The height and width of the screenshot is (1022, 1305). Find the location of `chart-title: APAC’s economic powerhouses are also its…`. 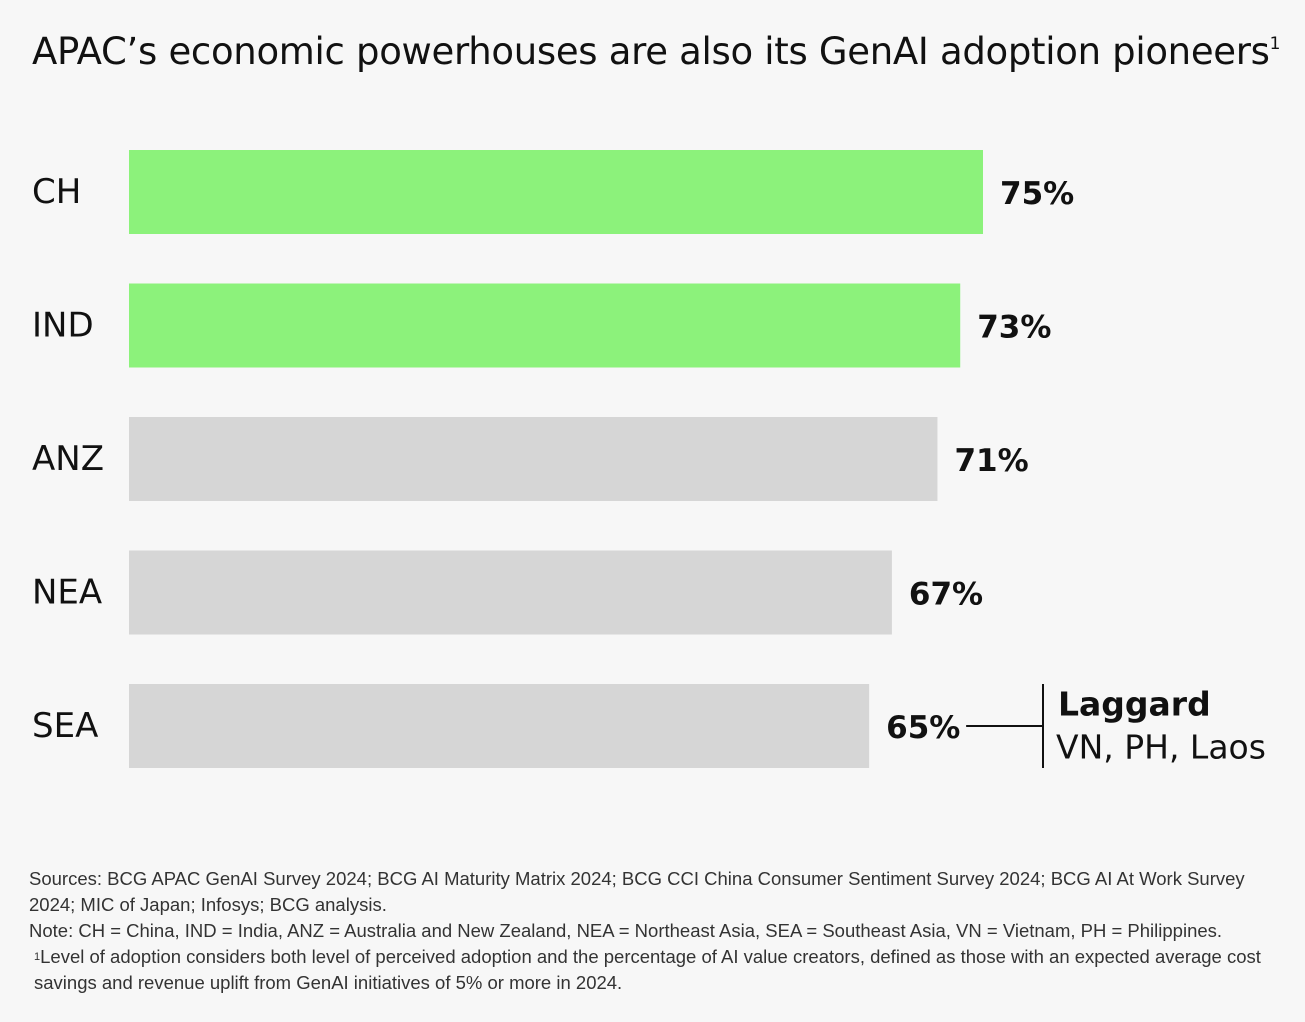

chart-title: APAC’s economic powerhouses are also its… is located at coordinates (656, 51).